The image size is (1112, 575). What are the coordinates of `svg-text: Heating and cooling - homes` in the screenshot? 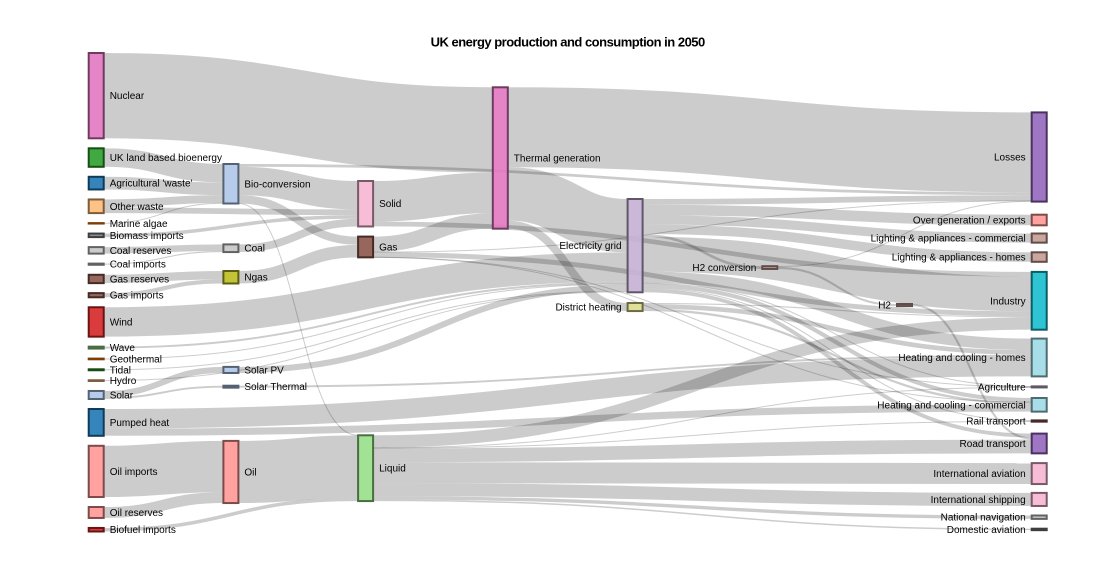 It's located at (961, 358).